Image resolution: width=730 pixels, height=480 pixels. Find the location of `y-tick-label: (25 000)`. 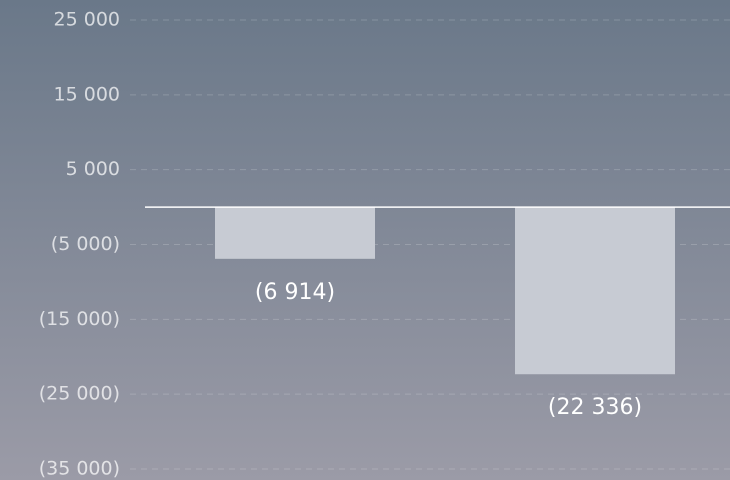

y-tick-label: (25 000) is located at coordinates (79, 394).